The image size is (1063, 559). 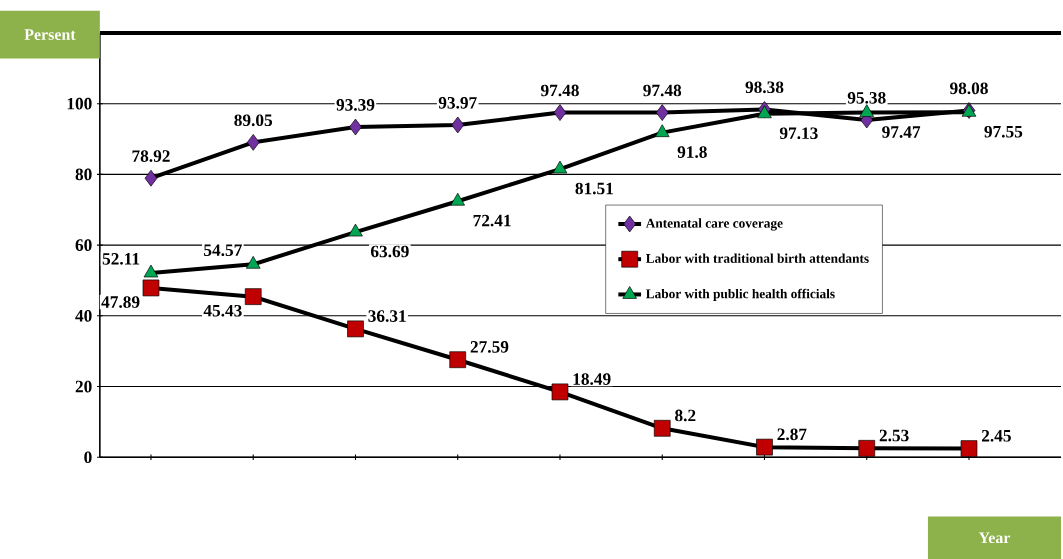 I want to click on legend-label: Antenatal care coverage, so click(x=714, y=224).